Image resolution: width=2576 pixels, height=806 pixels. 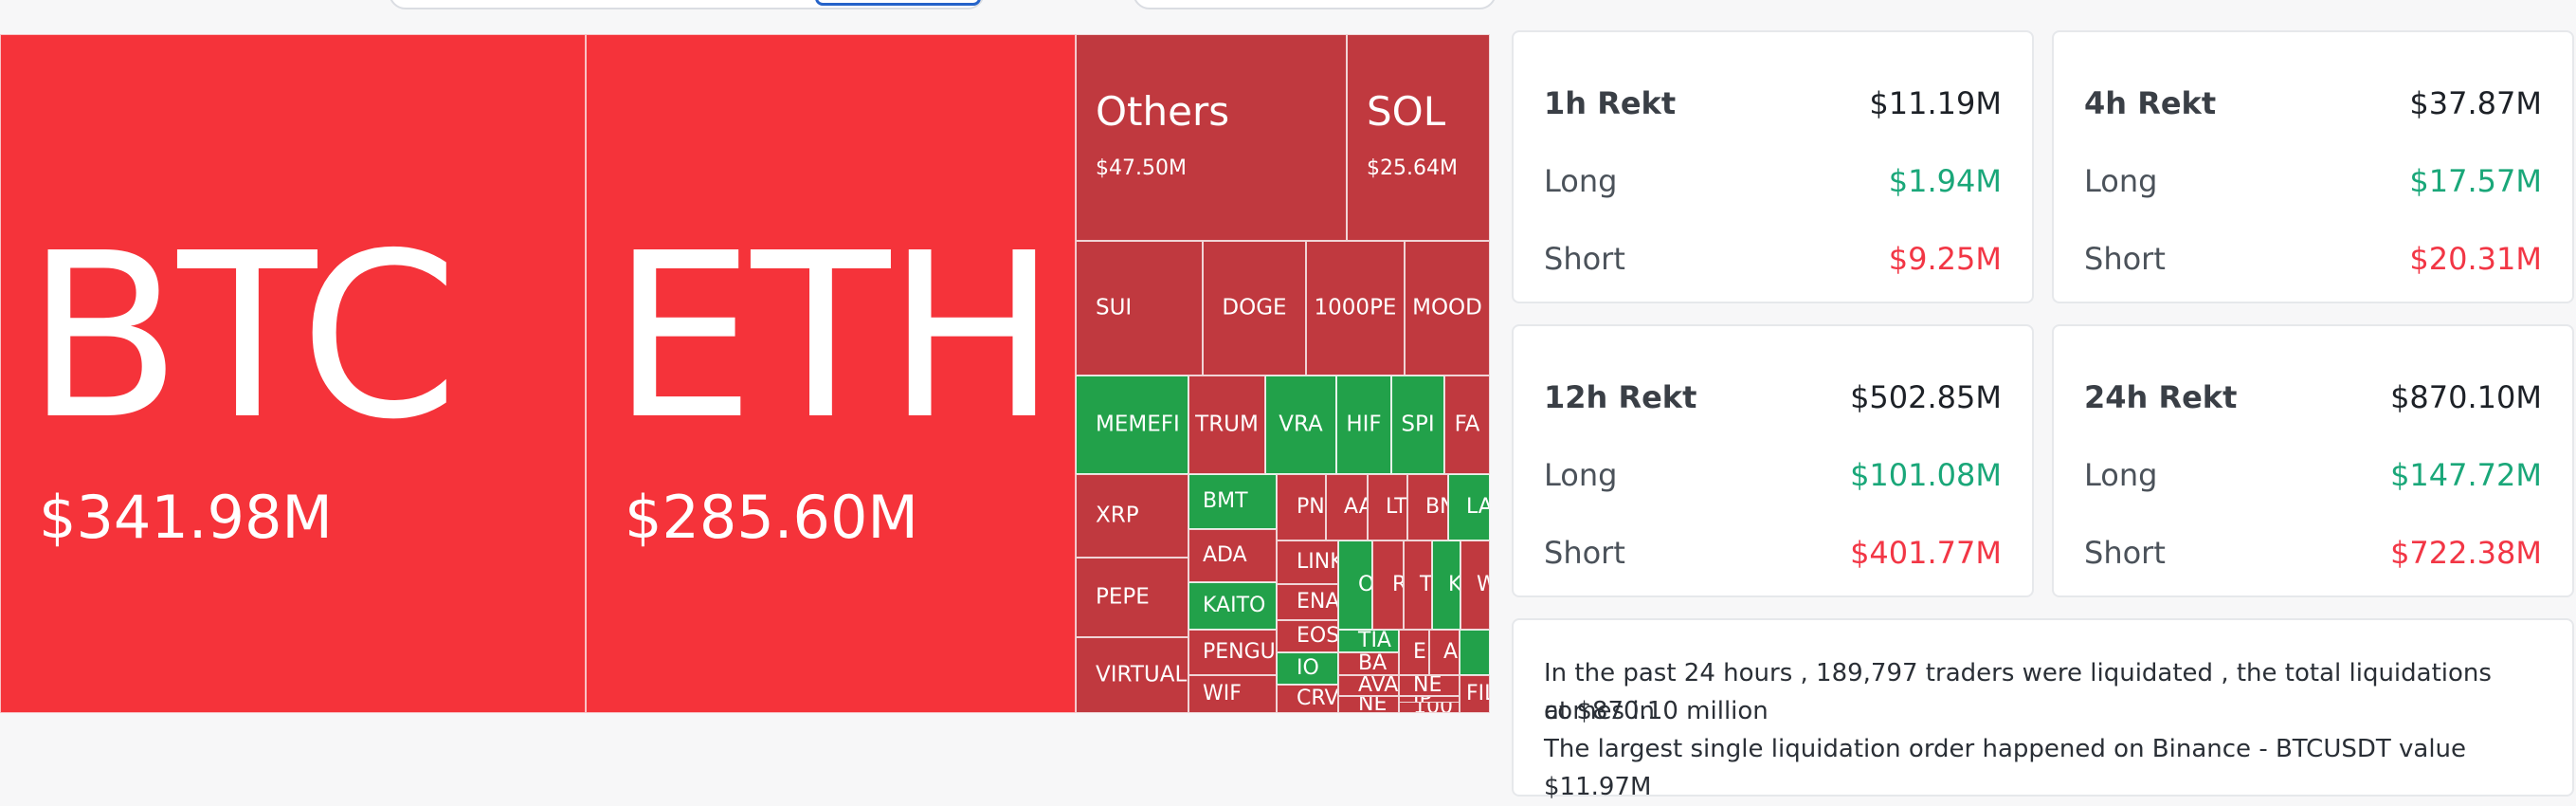 I want to click on tile-symbol: NE, so click(x=1427, y=686).